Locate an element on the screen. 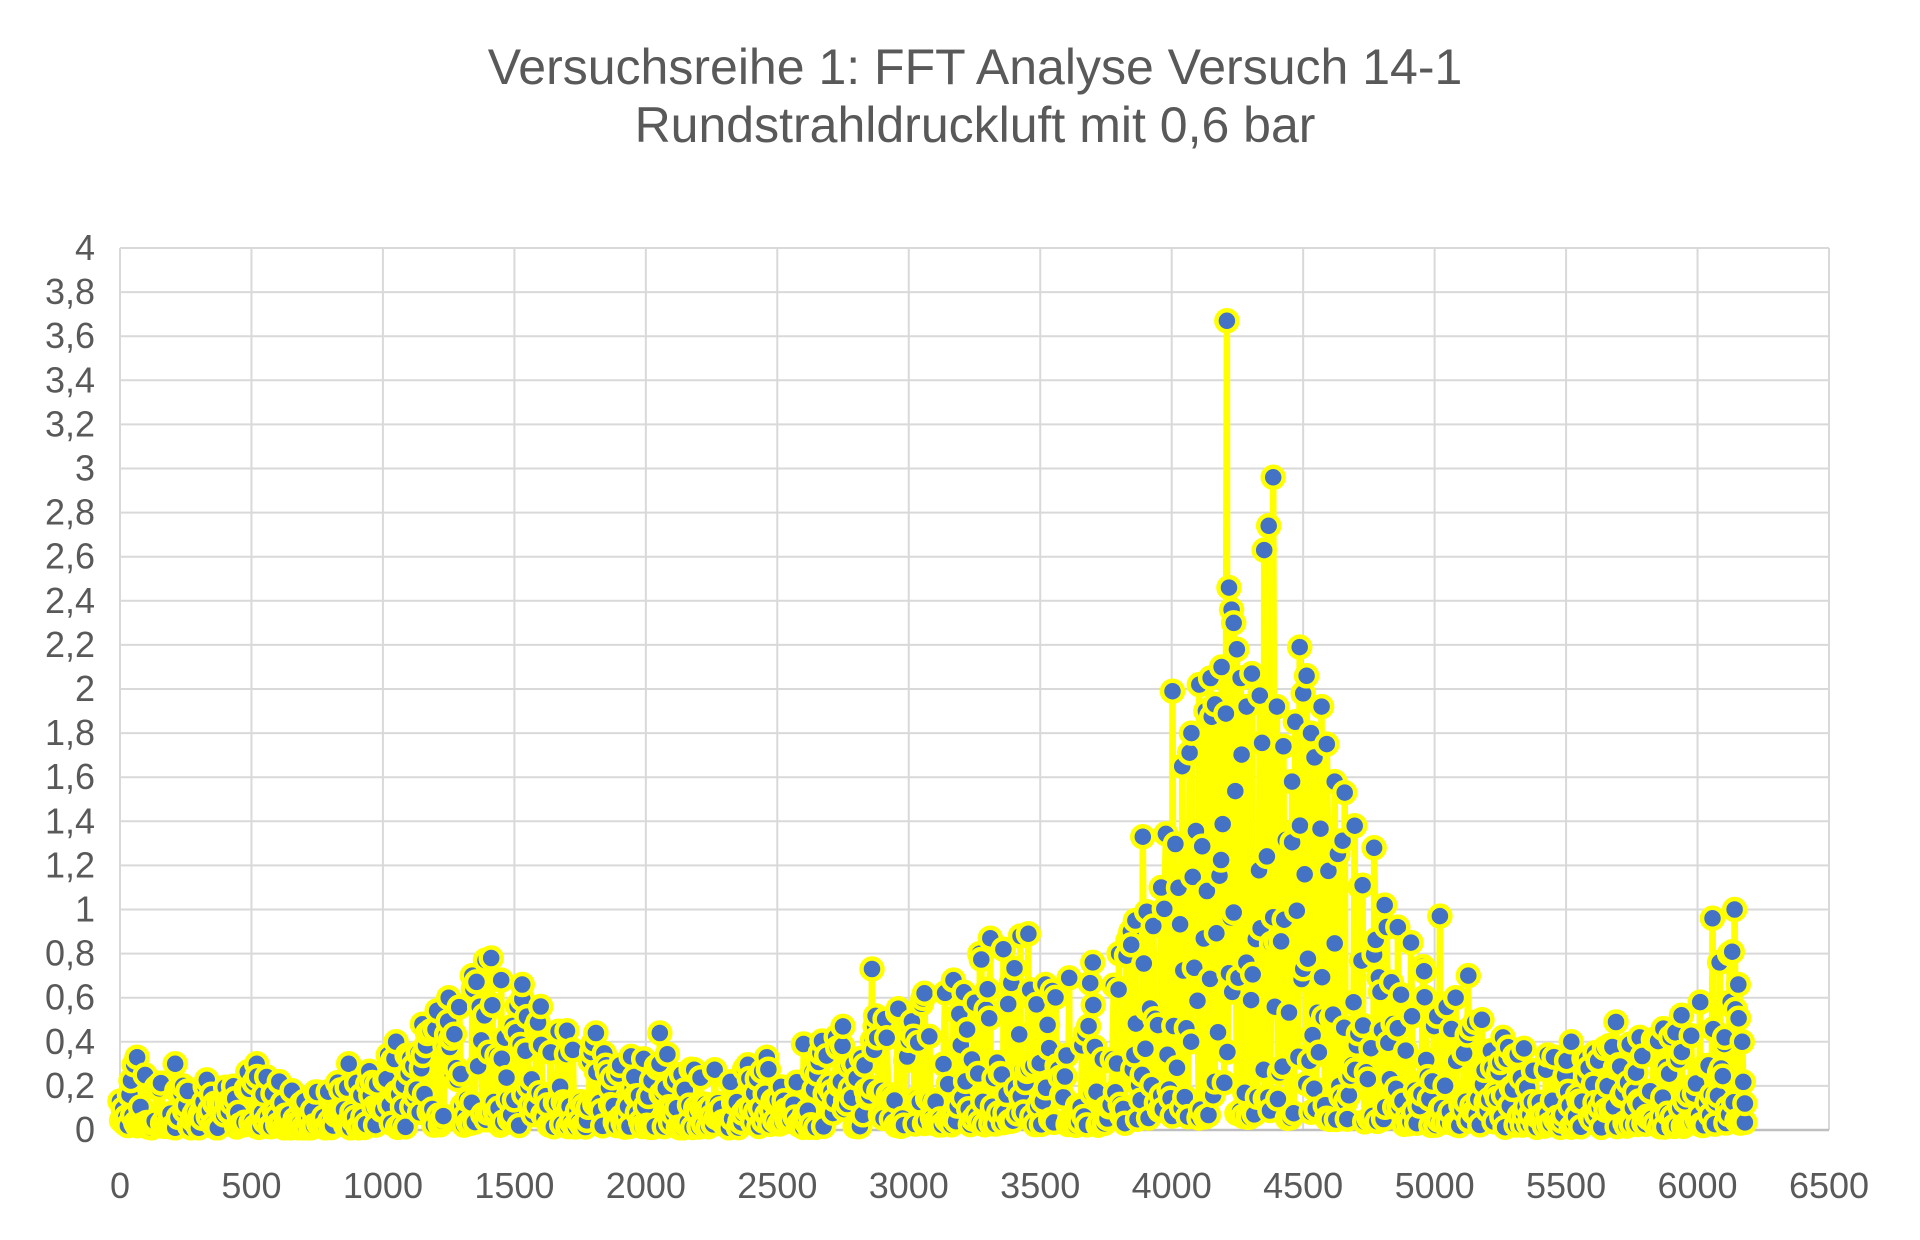 The height and width of the screenshot is (1240, 1920). x-tick-label: 6500 is located at coordinates (1829, 1185).